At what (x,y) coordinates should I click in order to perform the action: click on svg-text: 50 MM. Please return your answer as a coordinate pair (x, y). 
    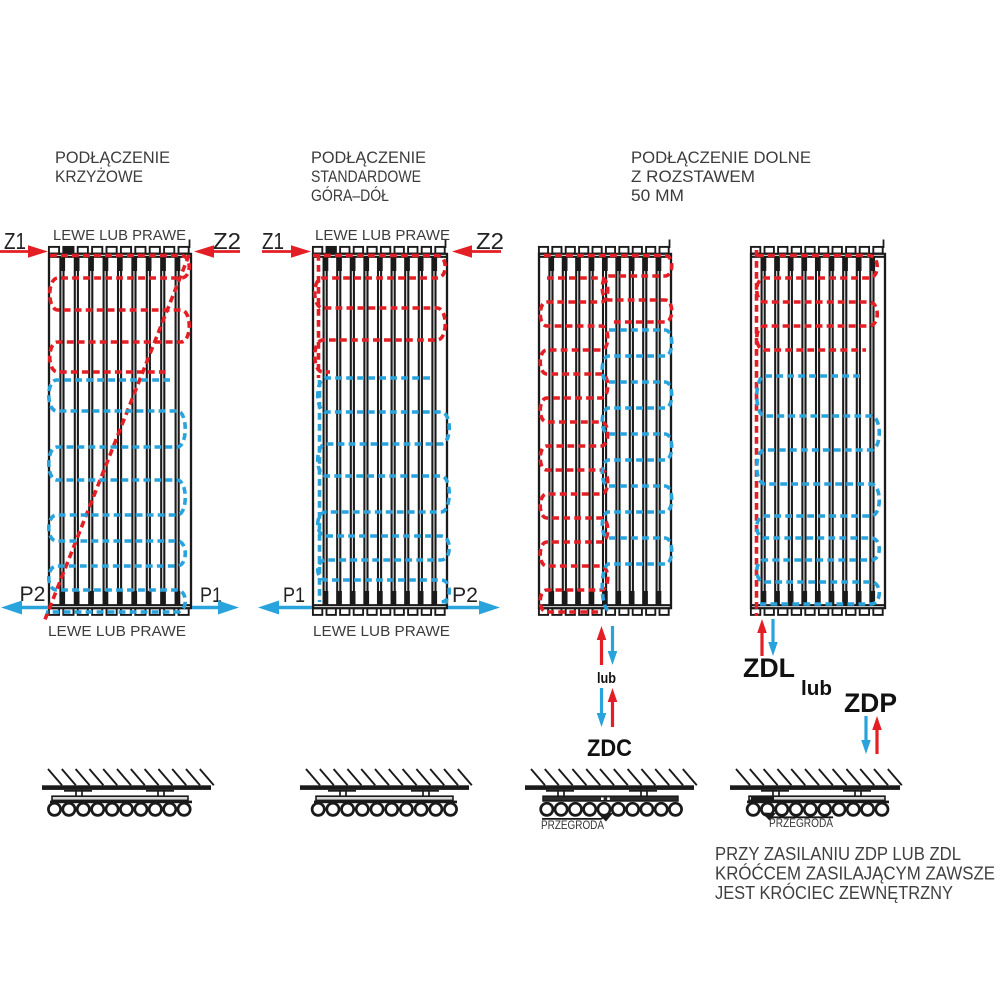
    Looking at the image, I should click on (657, 195).